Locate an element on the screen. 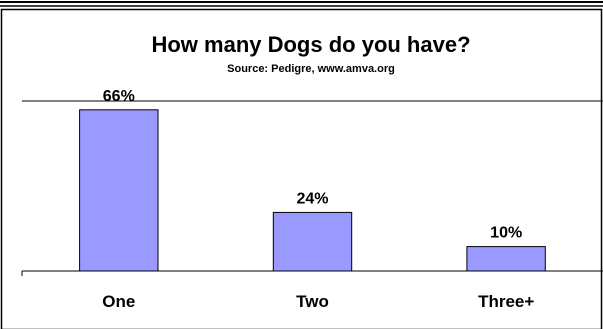 This screenshot has width=603, height=329. category-label-three: Three+ is located at coordinates (506, 301).